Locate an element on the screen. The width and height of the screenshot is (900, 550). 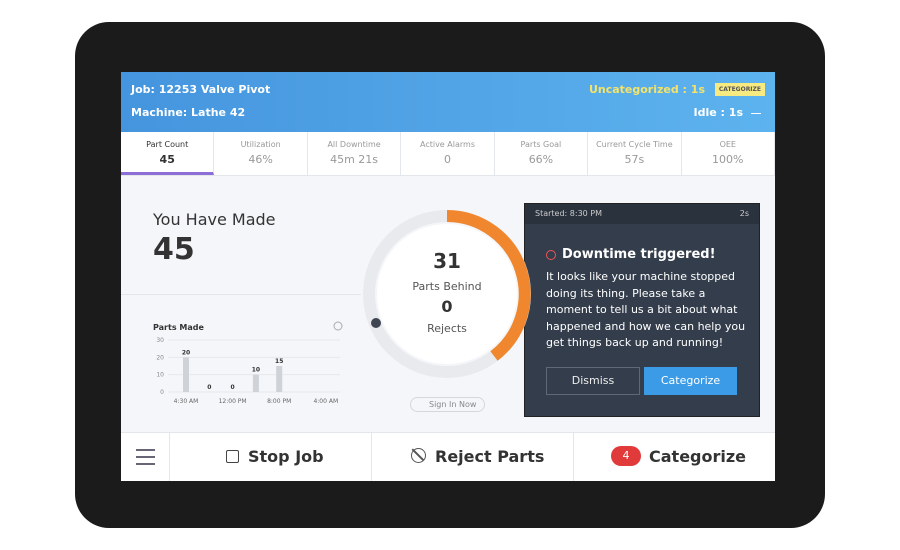
job: Job: 12253 Valve Pivot is located at coordinates (201, 89).